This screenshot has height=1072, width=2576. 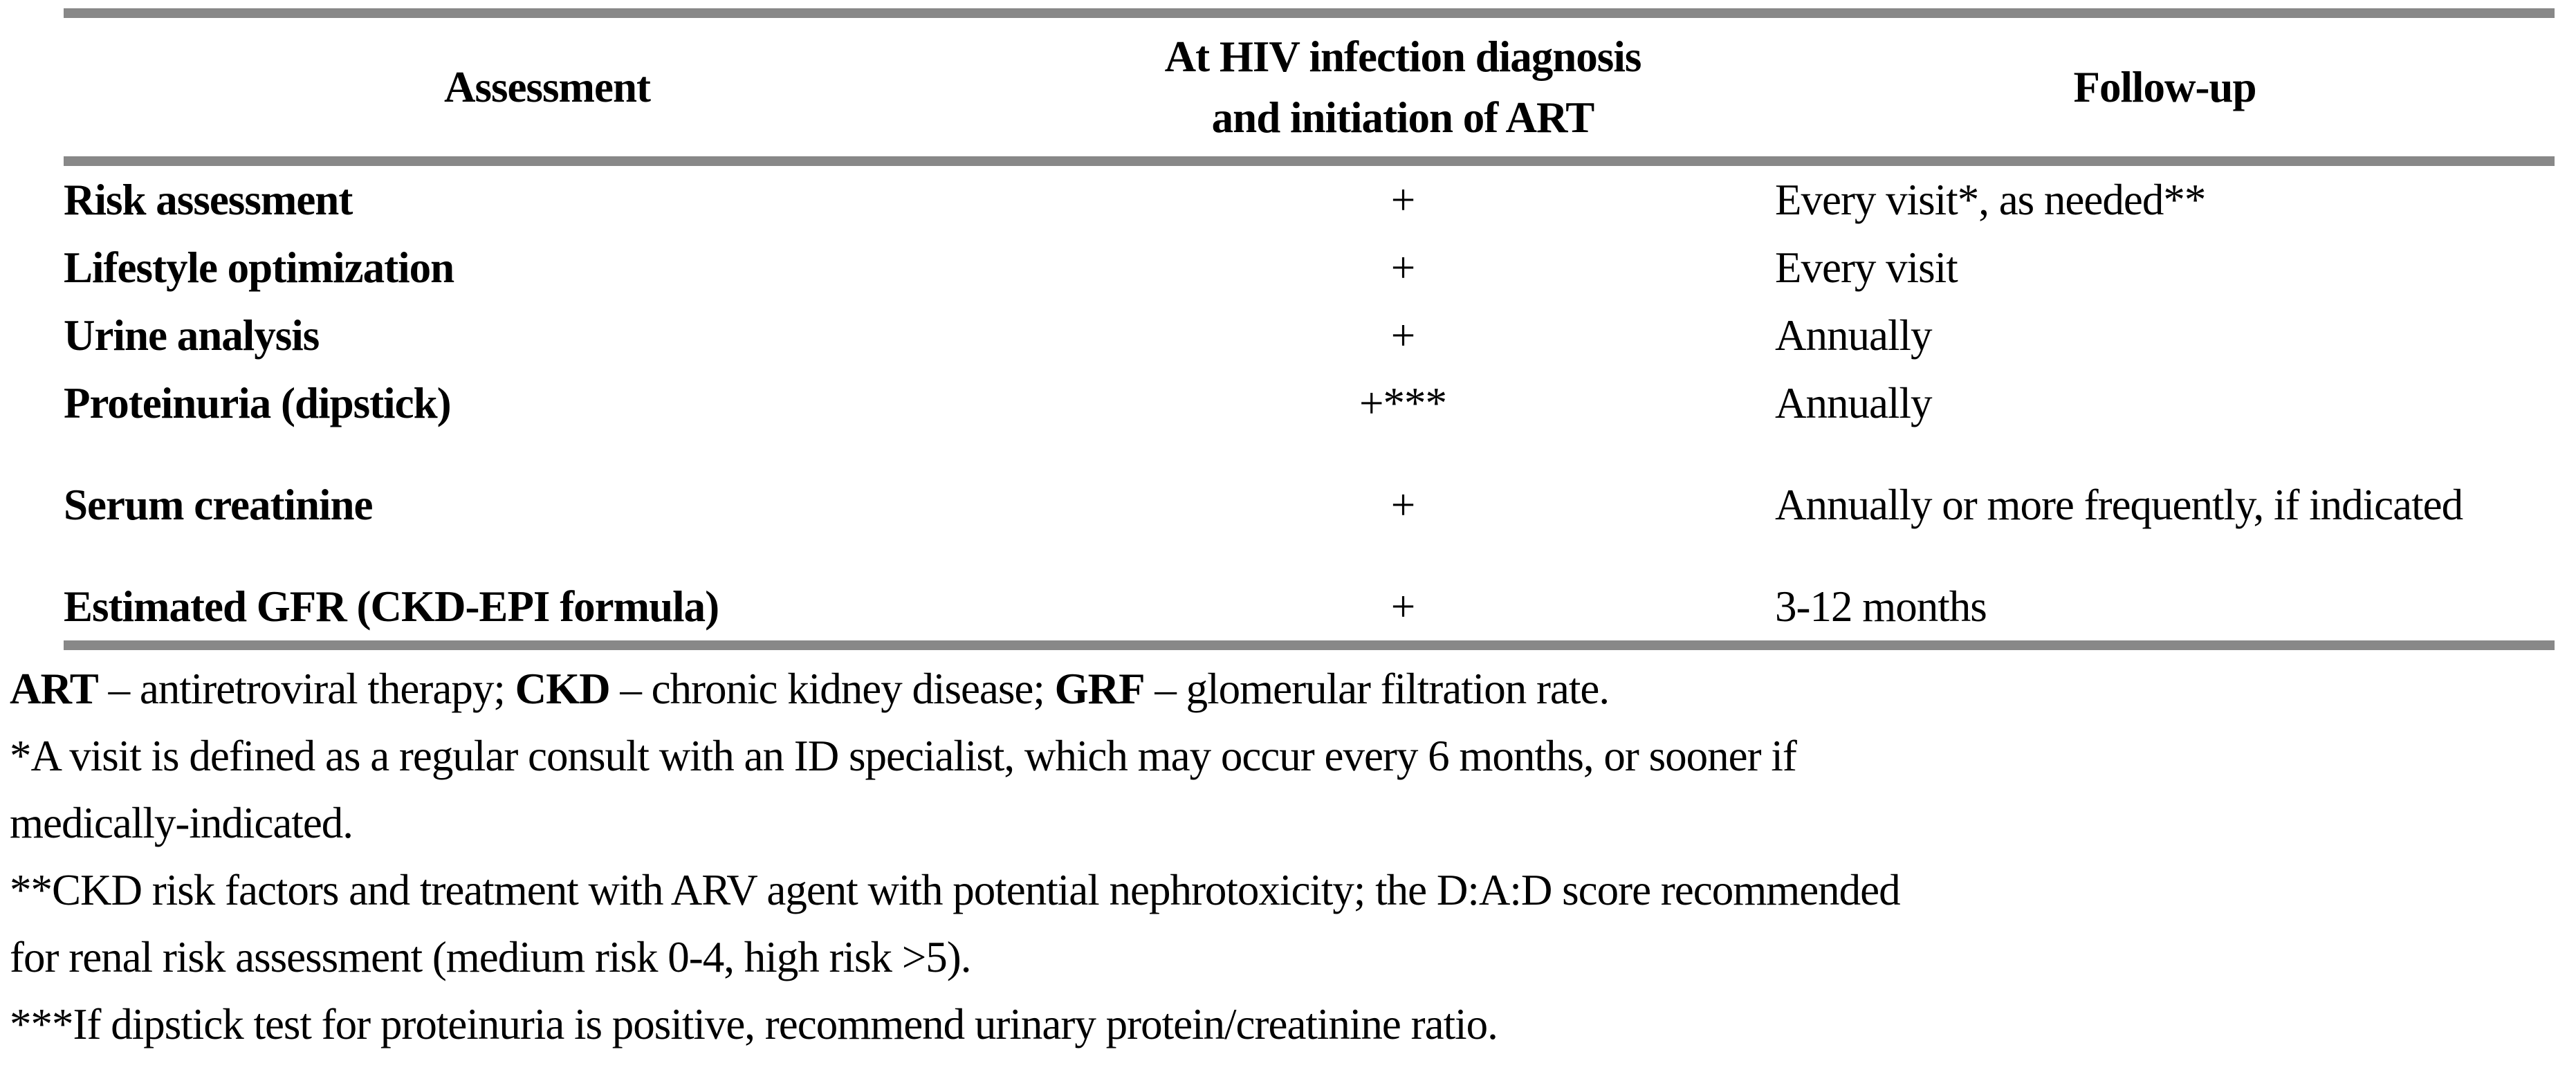 What do you see at coordinates (1377, 689) in the screenshot?
I see `abbrev-grf-definition: – glomerular filtration rate.` at bounding box center [1377, 689].